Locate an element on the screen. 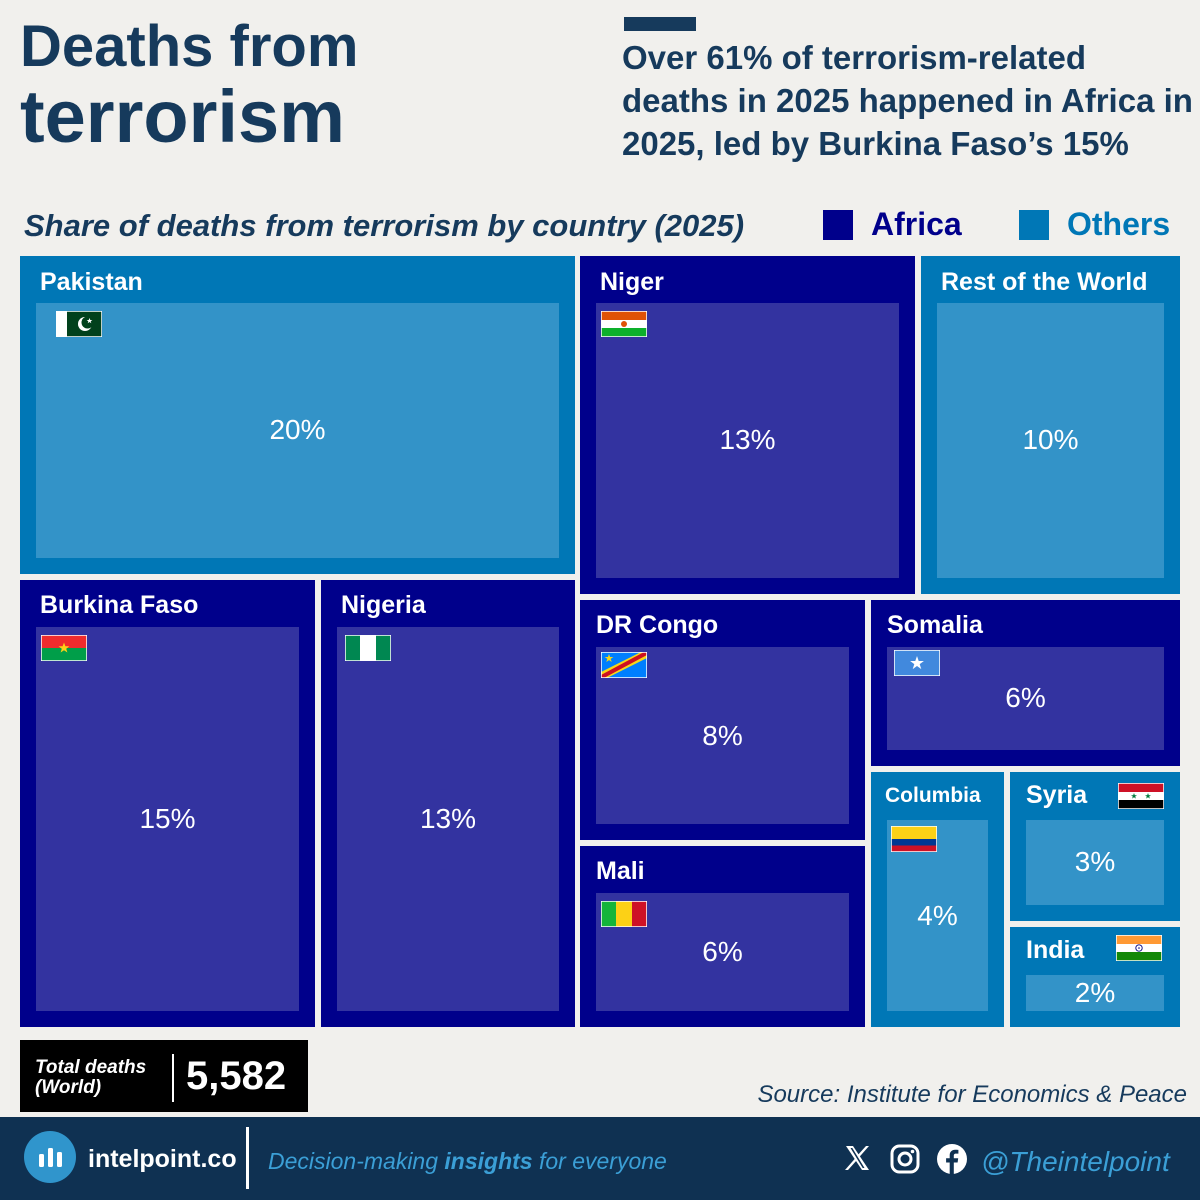 The image size is (1200, 1200). tile-value-nigeria: 13% is located at coordinates (448, 818).